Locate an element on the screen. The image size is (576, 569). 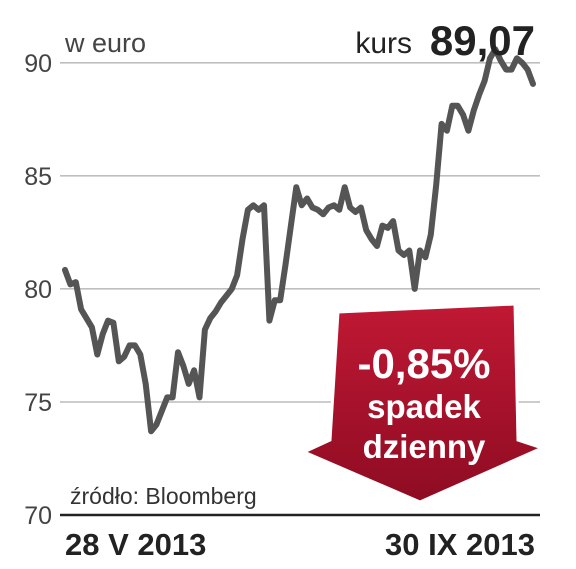
y-tick-label: 80 is located at coordinates (38, 290).